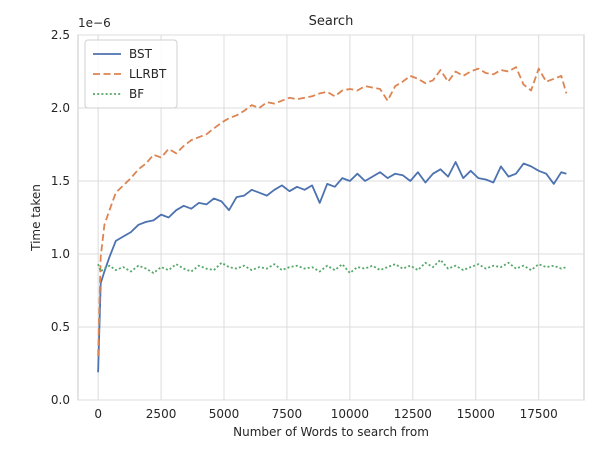 This screenshot has height=449, width=608. I want to click on legend: BST LLRBT BF, so click(131, 74).